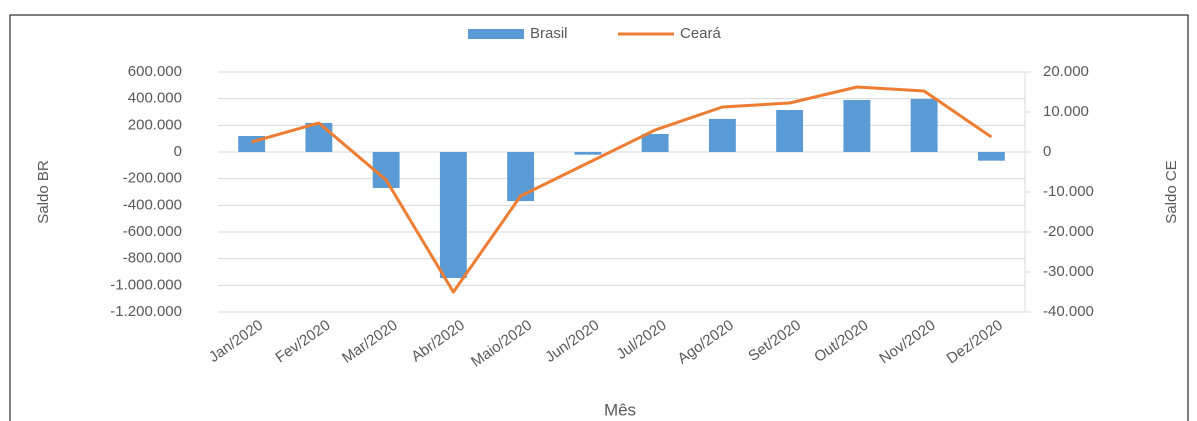 The height and width of the screenshot is (421, 1197). Describe the element at coordinates (438, 341) in the screenshot. I see `x-tick-label: Abr/2020` at that location.